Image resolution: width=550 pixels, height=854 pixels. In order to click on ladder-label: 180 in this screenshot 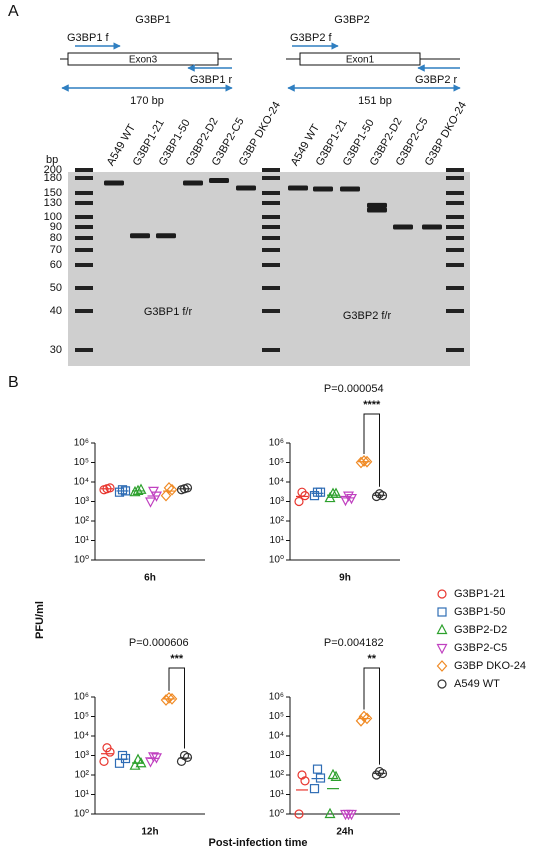, I will do `click(53, 178)`.